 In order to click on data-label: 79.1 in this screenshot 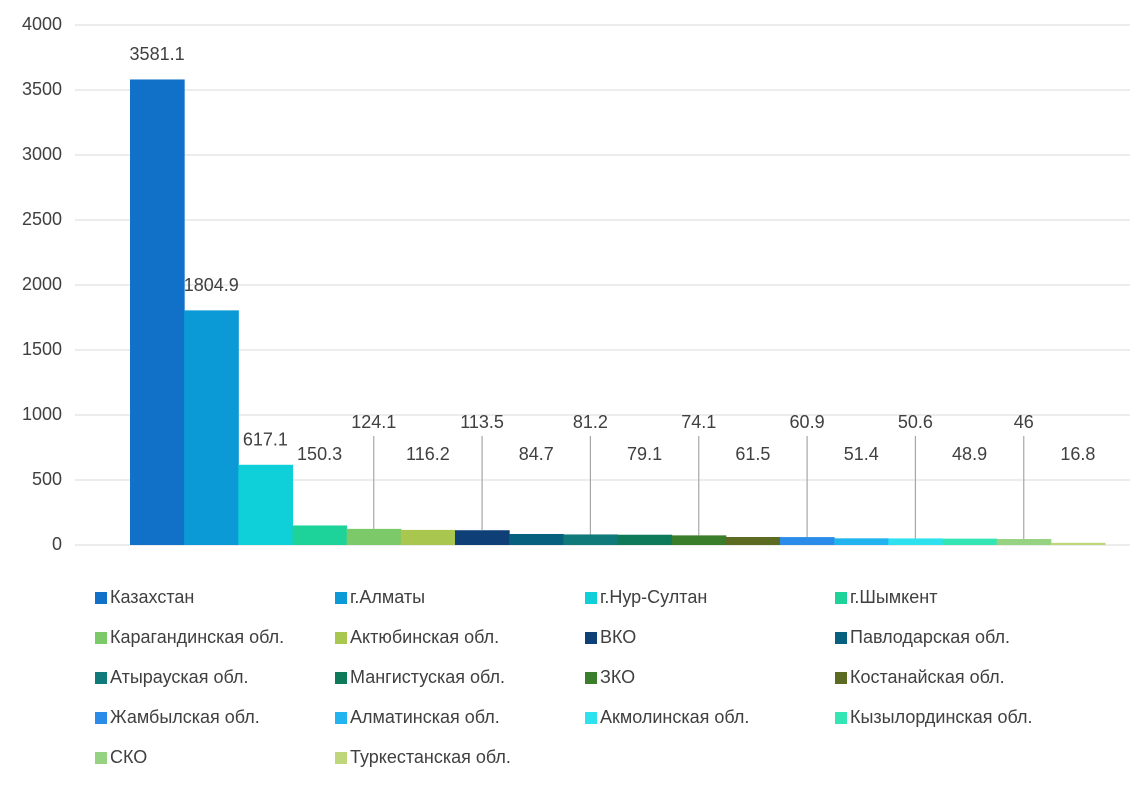, I will do `click(644, 454)`.